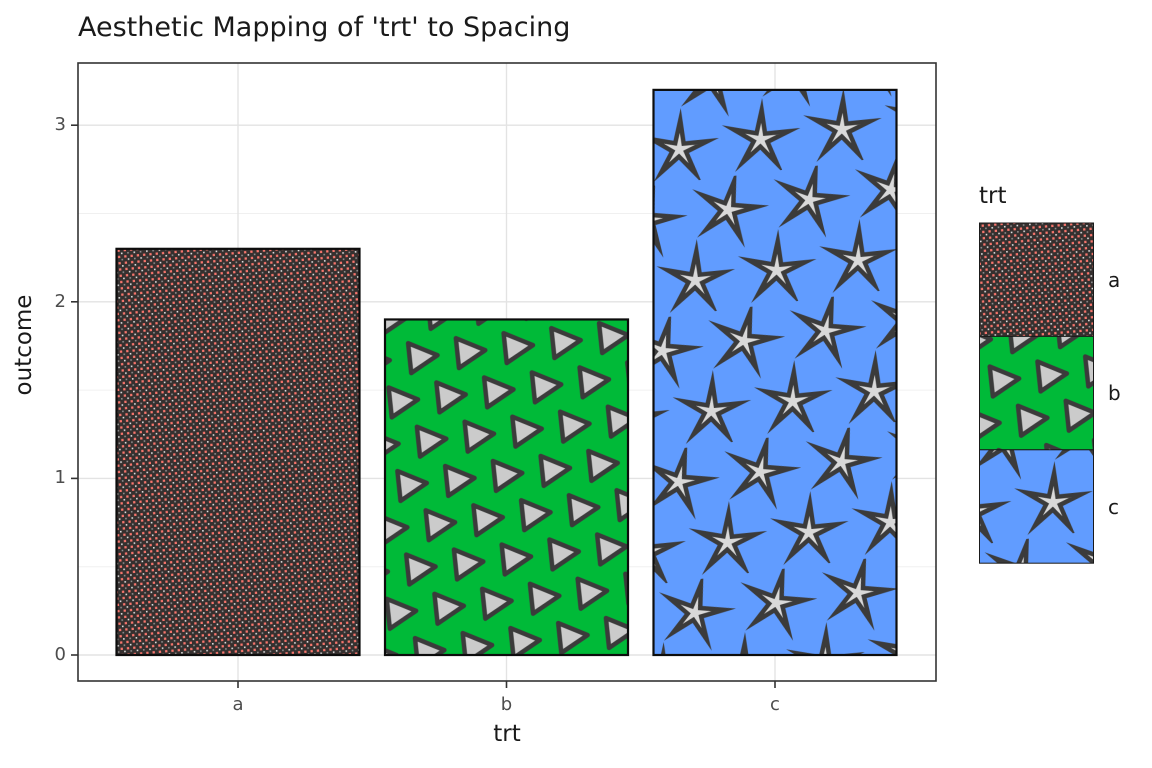  Describe the element at coordinates (507, 734) in the screenshot. I see `x-axis-title: trt` at that location.